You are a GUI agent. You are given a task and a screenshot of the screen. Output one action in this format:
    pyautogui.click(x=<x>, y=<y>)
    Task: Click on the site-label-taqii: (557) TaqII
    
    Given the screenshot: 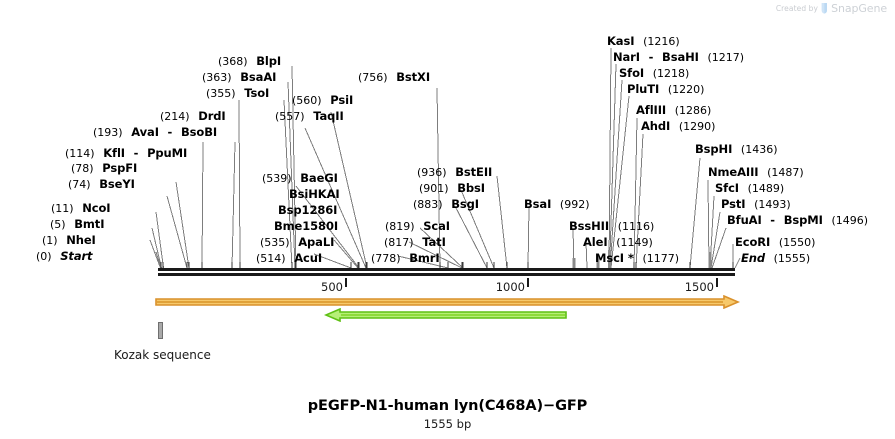 What is the action you would take?
    pyautogui.click(x=309, y=116)
    